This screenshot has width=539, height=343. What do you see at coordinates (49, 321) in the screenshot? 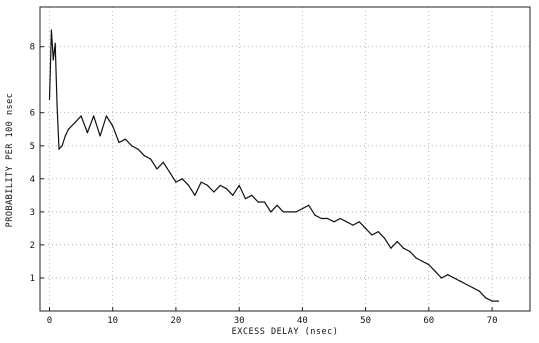
I see `x-tick-label: 0` at bounding box center [49, 321].